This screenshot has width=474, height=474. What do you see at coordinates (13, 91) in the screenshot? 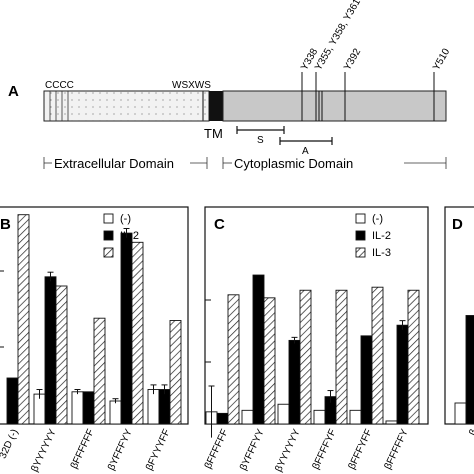
I see `panel-a-letter: A` at bounding box center [13, 91].